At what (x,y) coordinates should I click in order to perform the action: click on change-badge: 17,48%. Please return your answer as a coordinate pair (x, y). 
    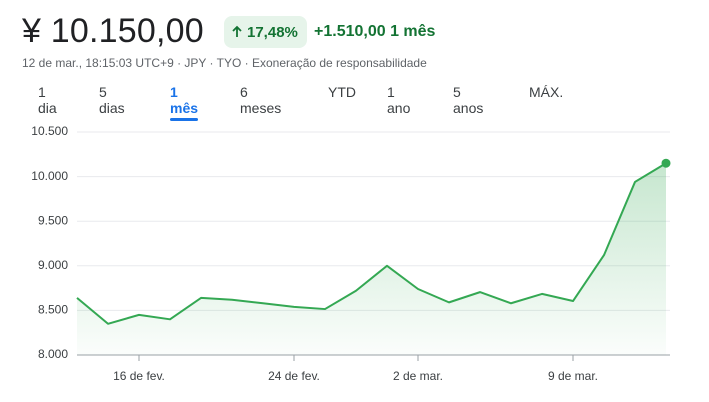
    Looking at the image, I should click on (265, 32).